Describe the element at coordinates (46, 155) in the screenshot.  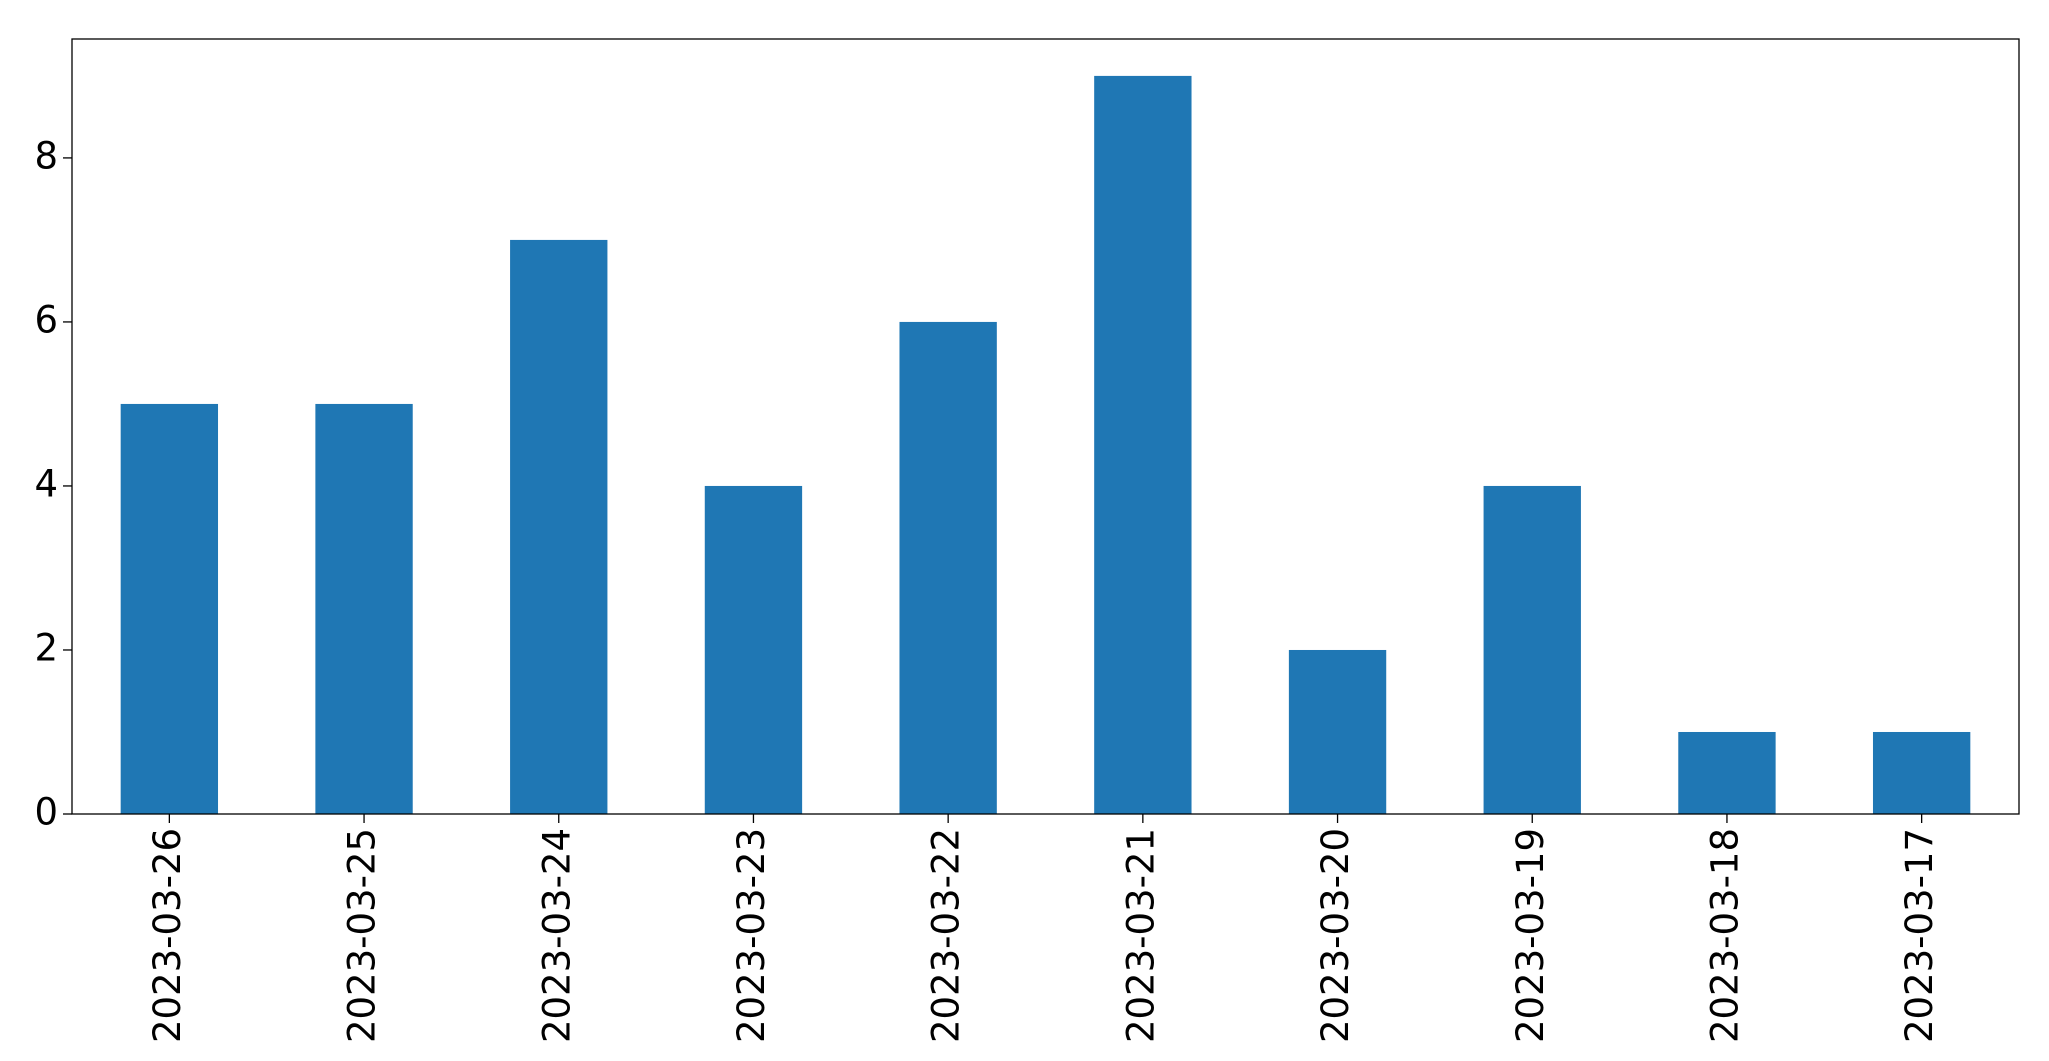
I see `y-tick-label: 8` at that location.